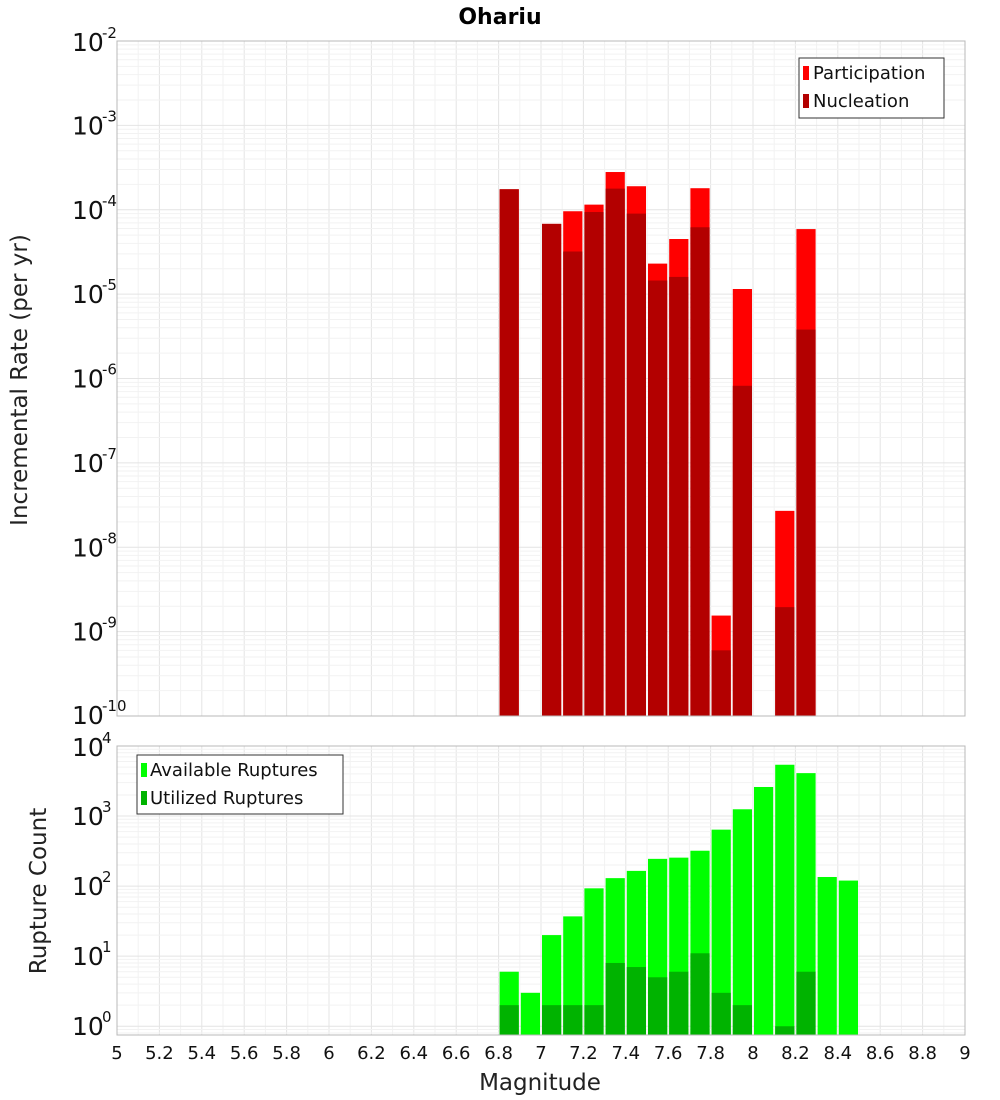 The width and height of the screenshot is (1000, 1100). Describe the element at coordinates (861, 101) in the screenshot. I see `legend-label-nucleation: Nucleation` at that location.